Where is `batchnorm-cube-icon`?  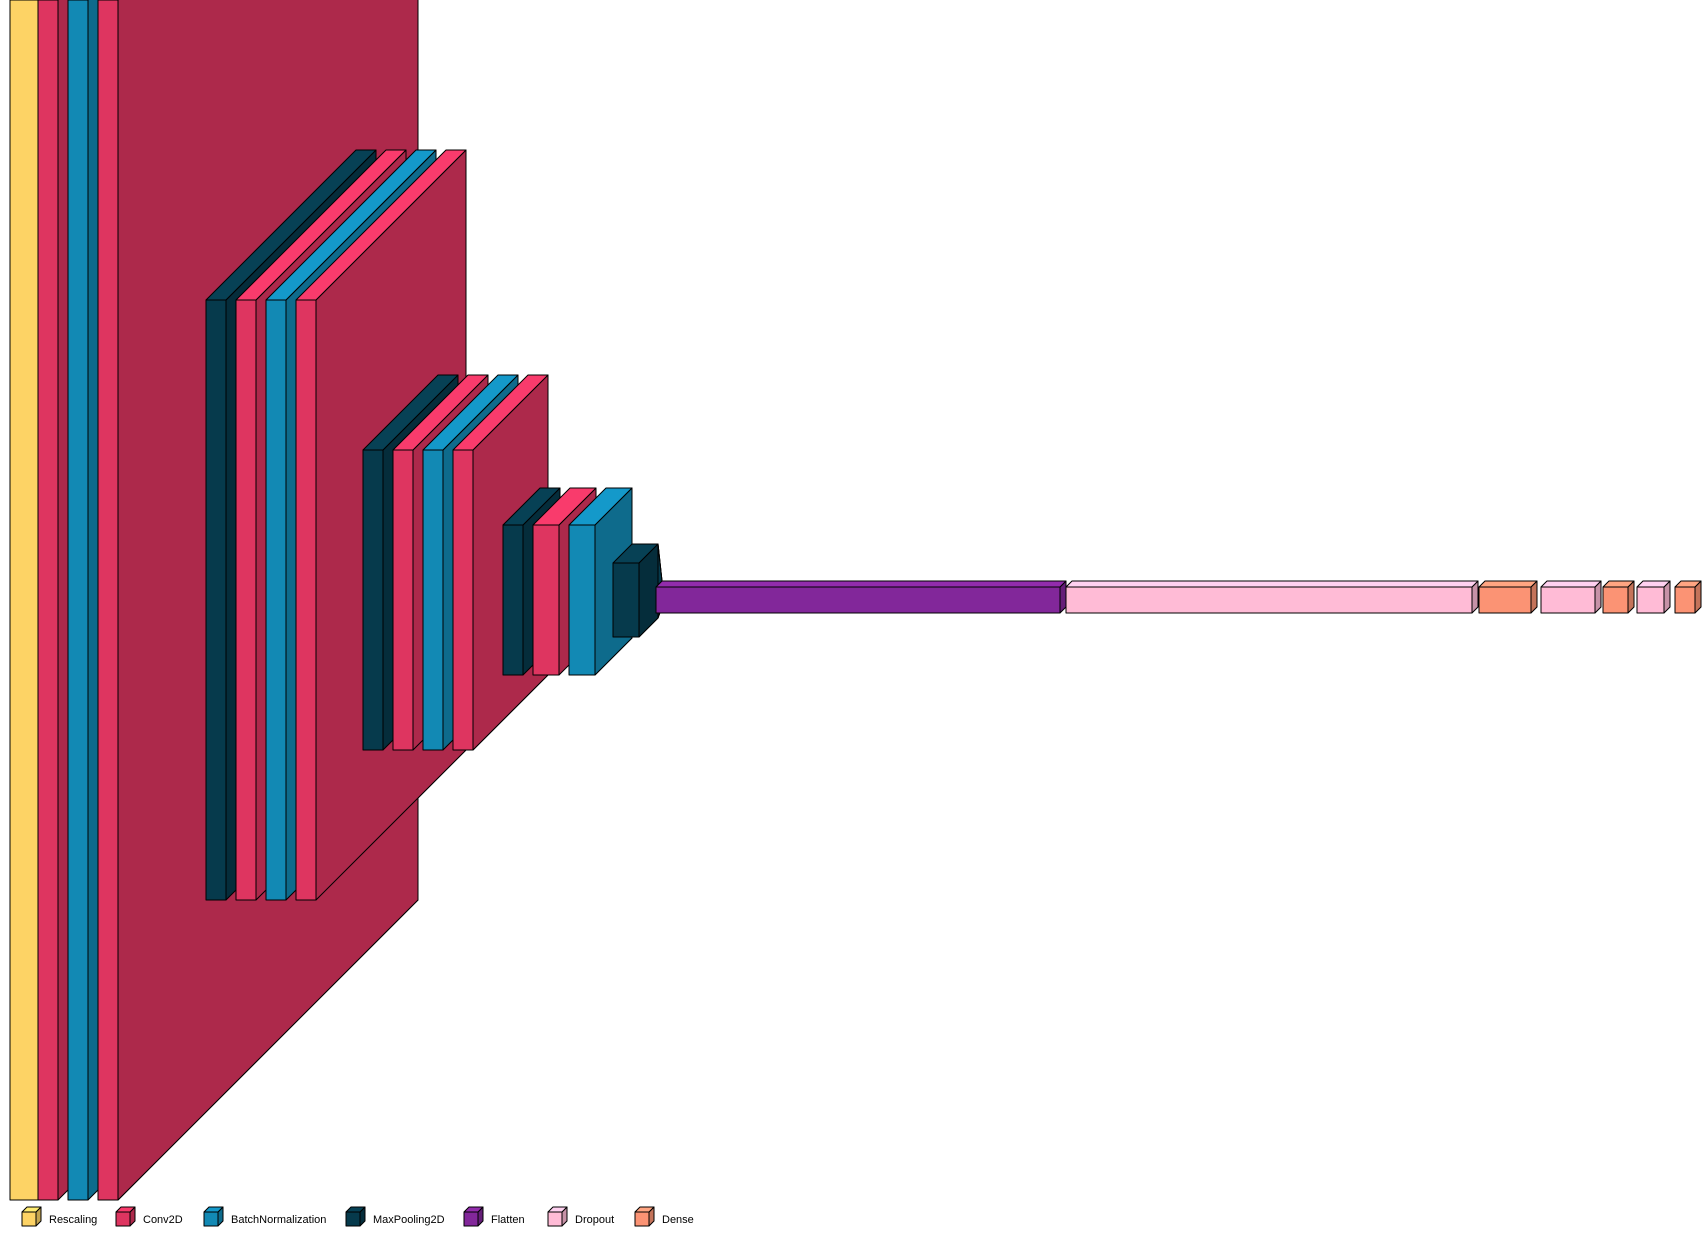 batchnorm-cube-icon is located at coordinates (213, 1216).